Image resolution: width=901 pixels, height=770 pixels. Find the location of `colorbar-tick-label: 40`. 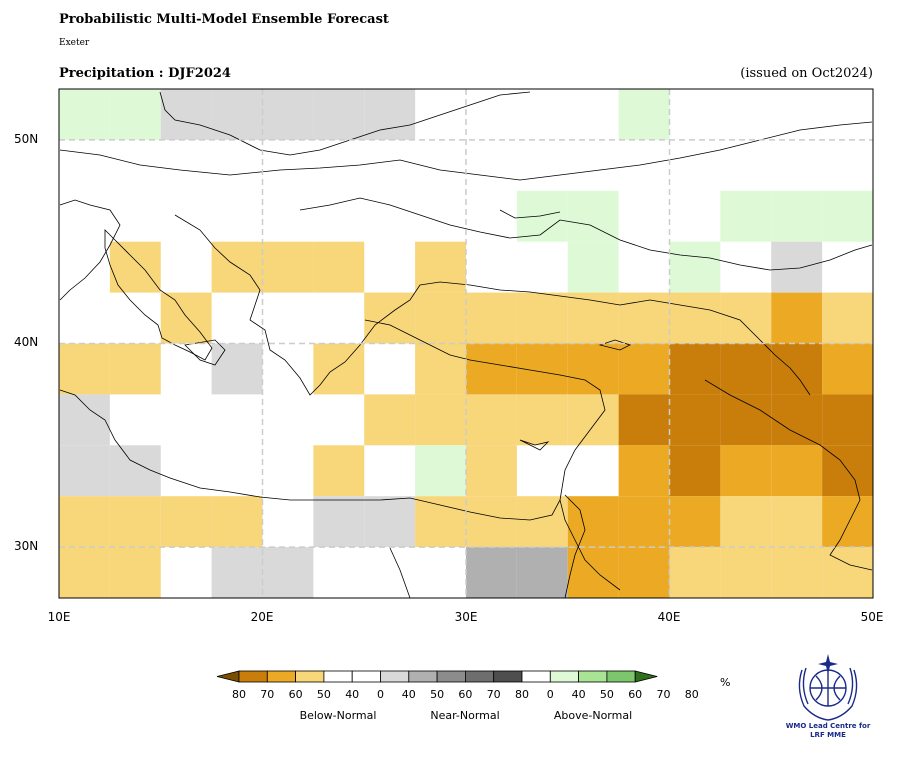

colorbar-tick-label: 40 is located at coordinates (578, 694).